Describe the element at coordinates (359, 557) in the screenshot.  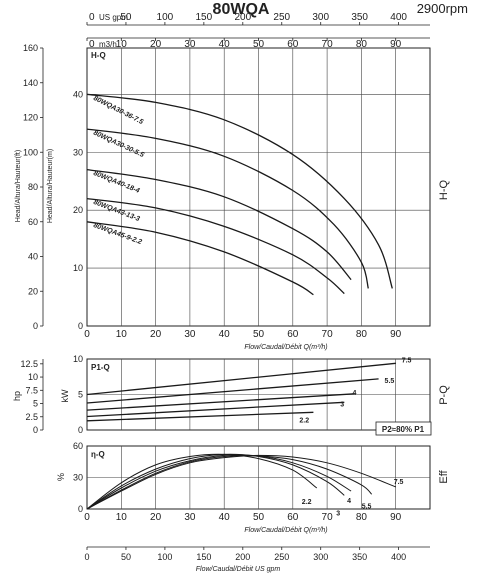
I see `bottom-gpm-tick-label: 350` at that location.